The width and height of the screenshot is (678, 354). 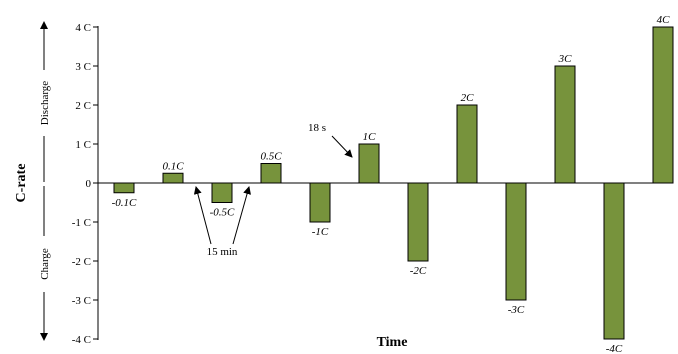 I want to click on charge-label: Charge, so click(x=45, y=264).